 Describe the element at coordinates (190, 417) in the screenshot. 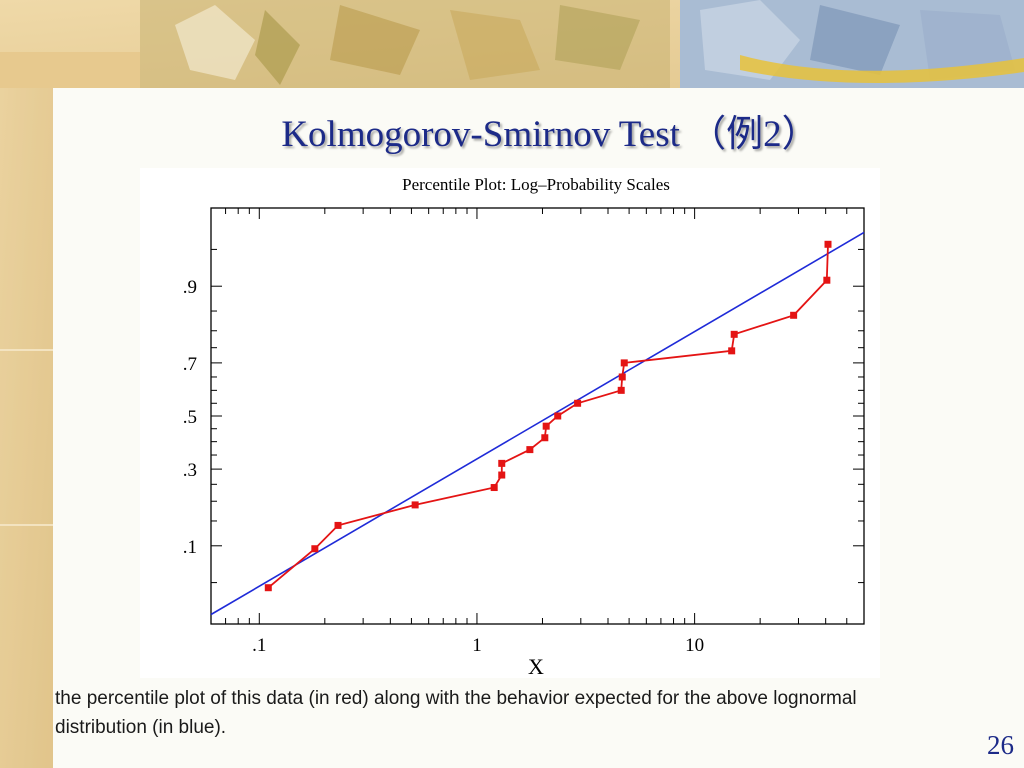

I see `y-tick-label: .5` at that location.